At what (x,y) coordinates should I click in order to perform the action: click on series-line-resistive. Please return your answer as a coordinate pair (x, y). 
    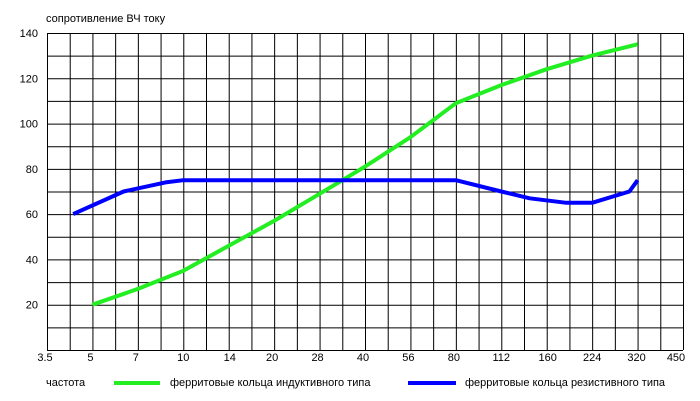
    Looking at the image, I should click on (356, 197).